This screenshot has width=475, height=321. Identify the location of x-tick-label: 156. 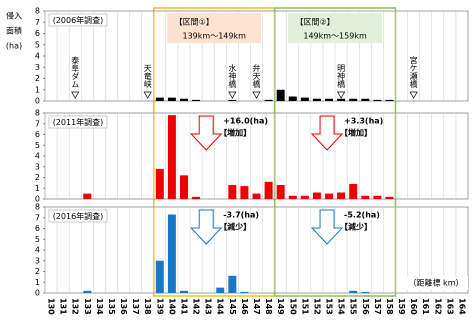
(365, 306).